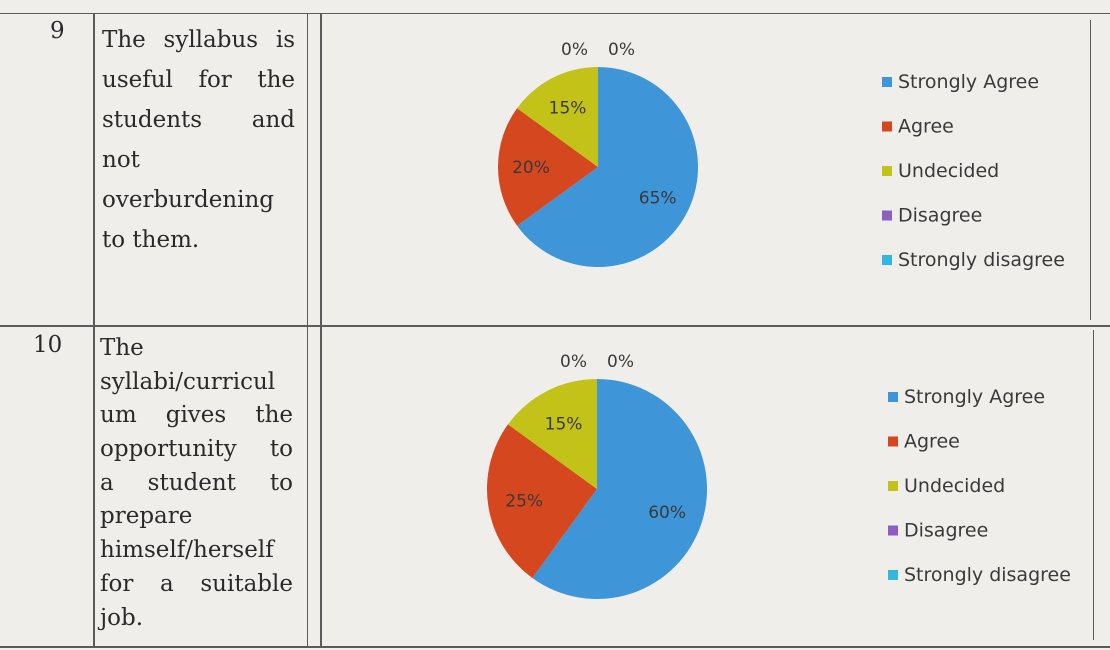  What do you see at coordinates (667, 513) in the screenshot?
I see `data-label: 60%` at bounding box center [667, 513].